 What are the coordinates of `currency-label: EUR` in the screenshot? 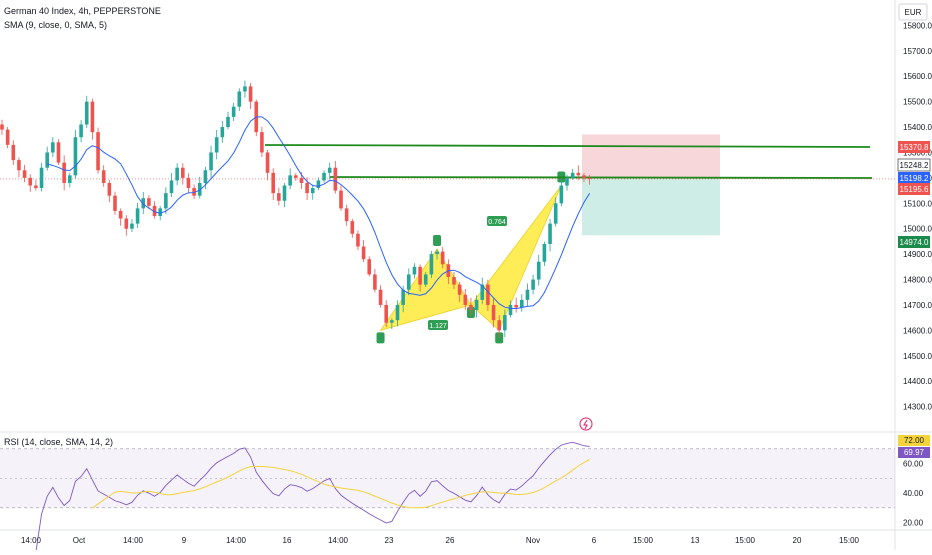 It's located at (913, 12).